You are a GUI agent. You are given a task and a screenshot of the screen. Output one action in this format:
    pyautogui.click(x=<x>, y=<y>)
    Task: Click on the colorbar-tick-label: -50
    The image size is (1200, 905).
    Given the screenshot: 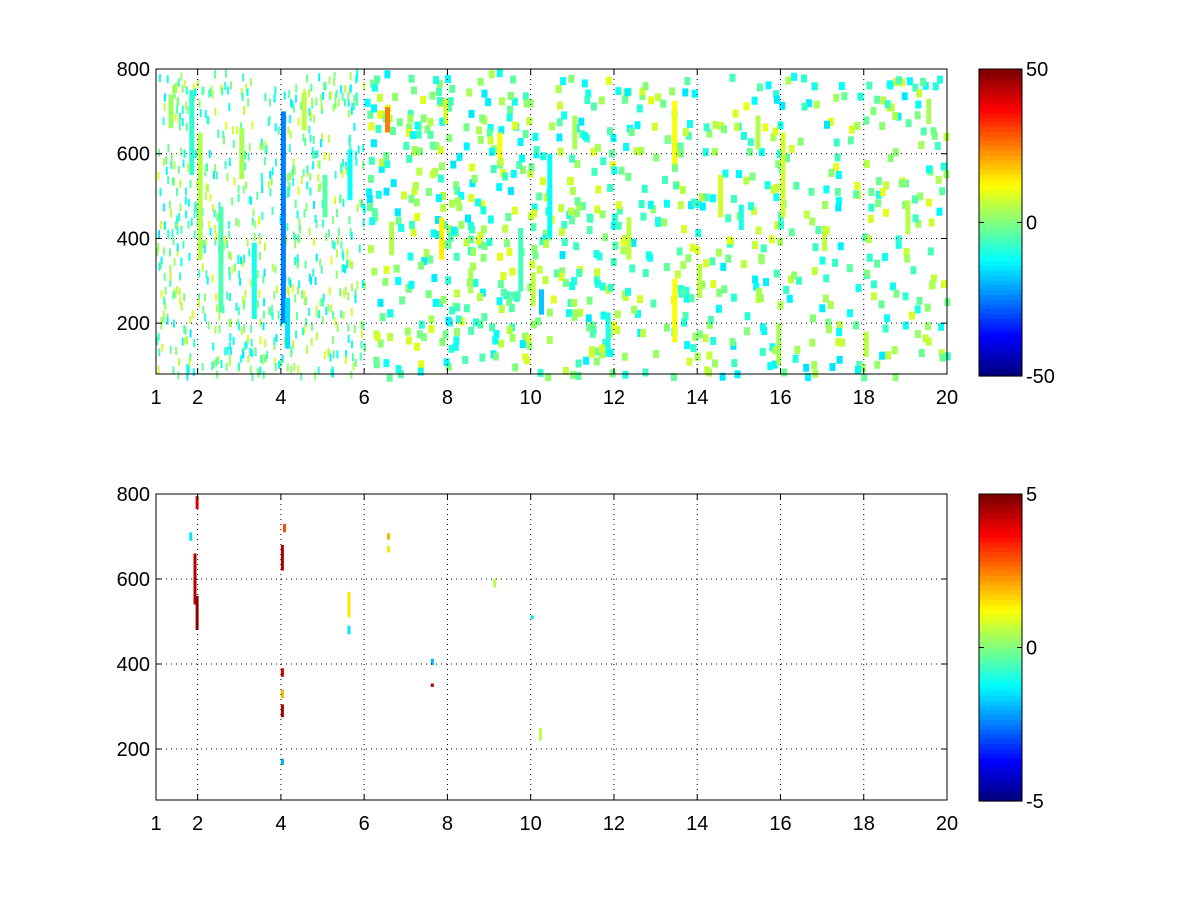 What is the action you would take?
    pyautogui.click(x=1040, y=377)
    